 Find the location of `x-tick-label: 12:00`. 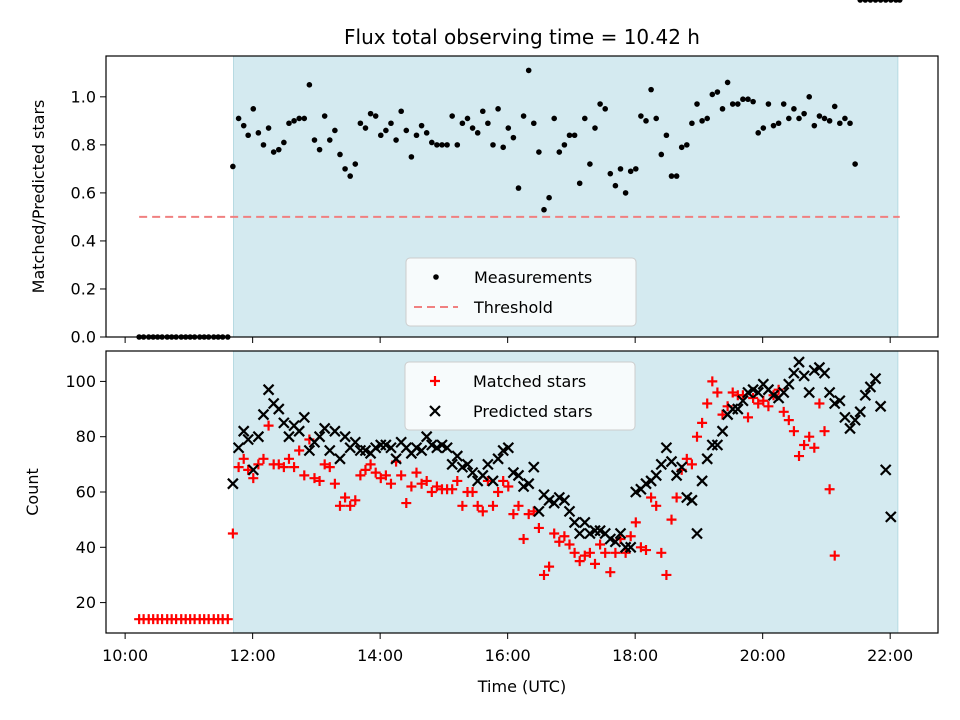

x-tick-label: 12:00 is located at coordinates (253, 655).